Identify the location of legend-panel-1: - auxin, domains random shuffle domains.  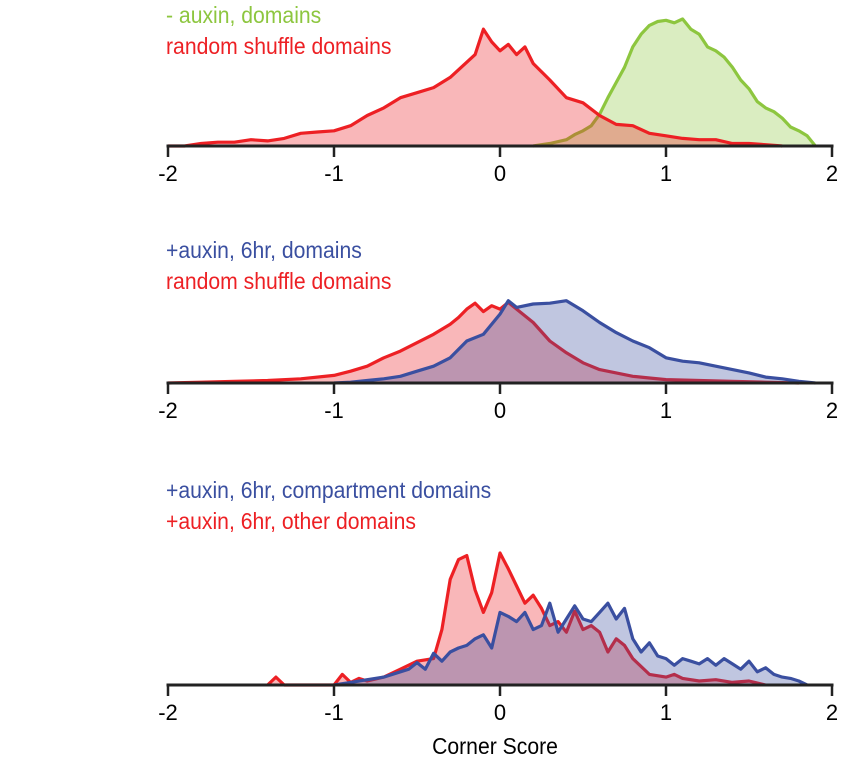
(278, 31).